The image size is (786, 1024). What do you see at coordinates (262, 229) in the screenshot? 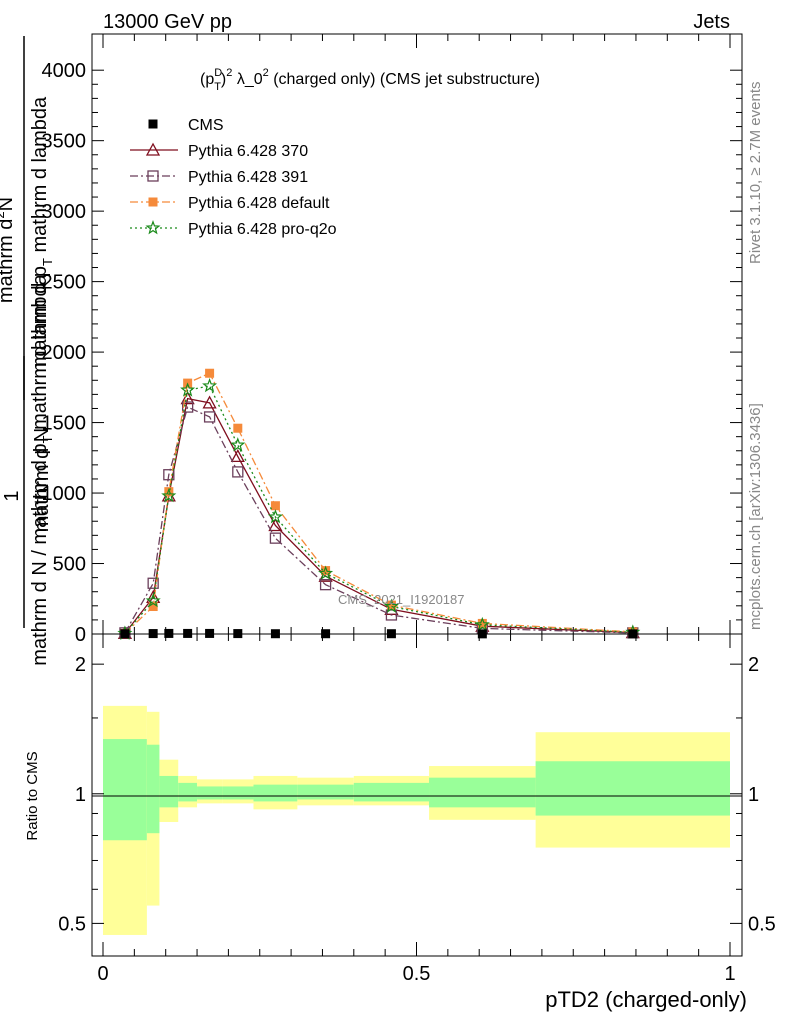
I see `legend-label-4: Pythia 6.428 pro-q2o` at bounding box center [262, 229].